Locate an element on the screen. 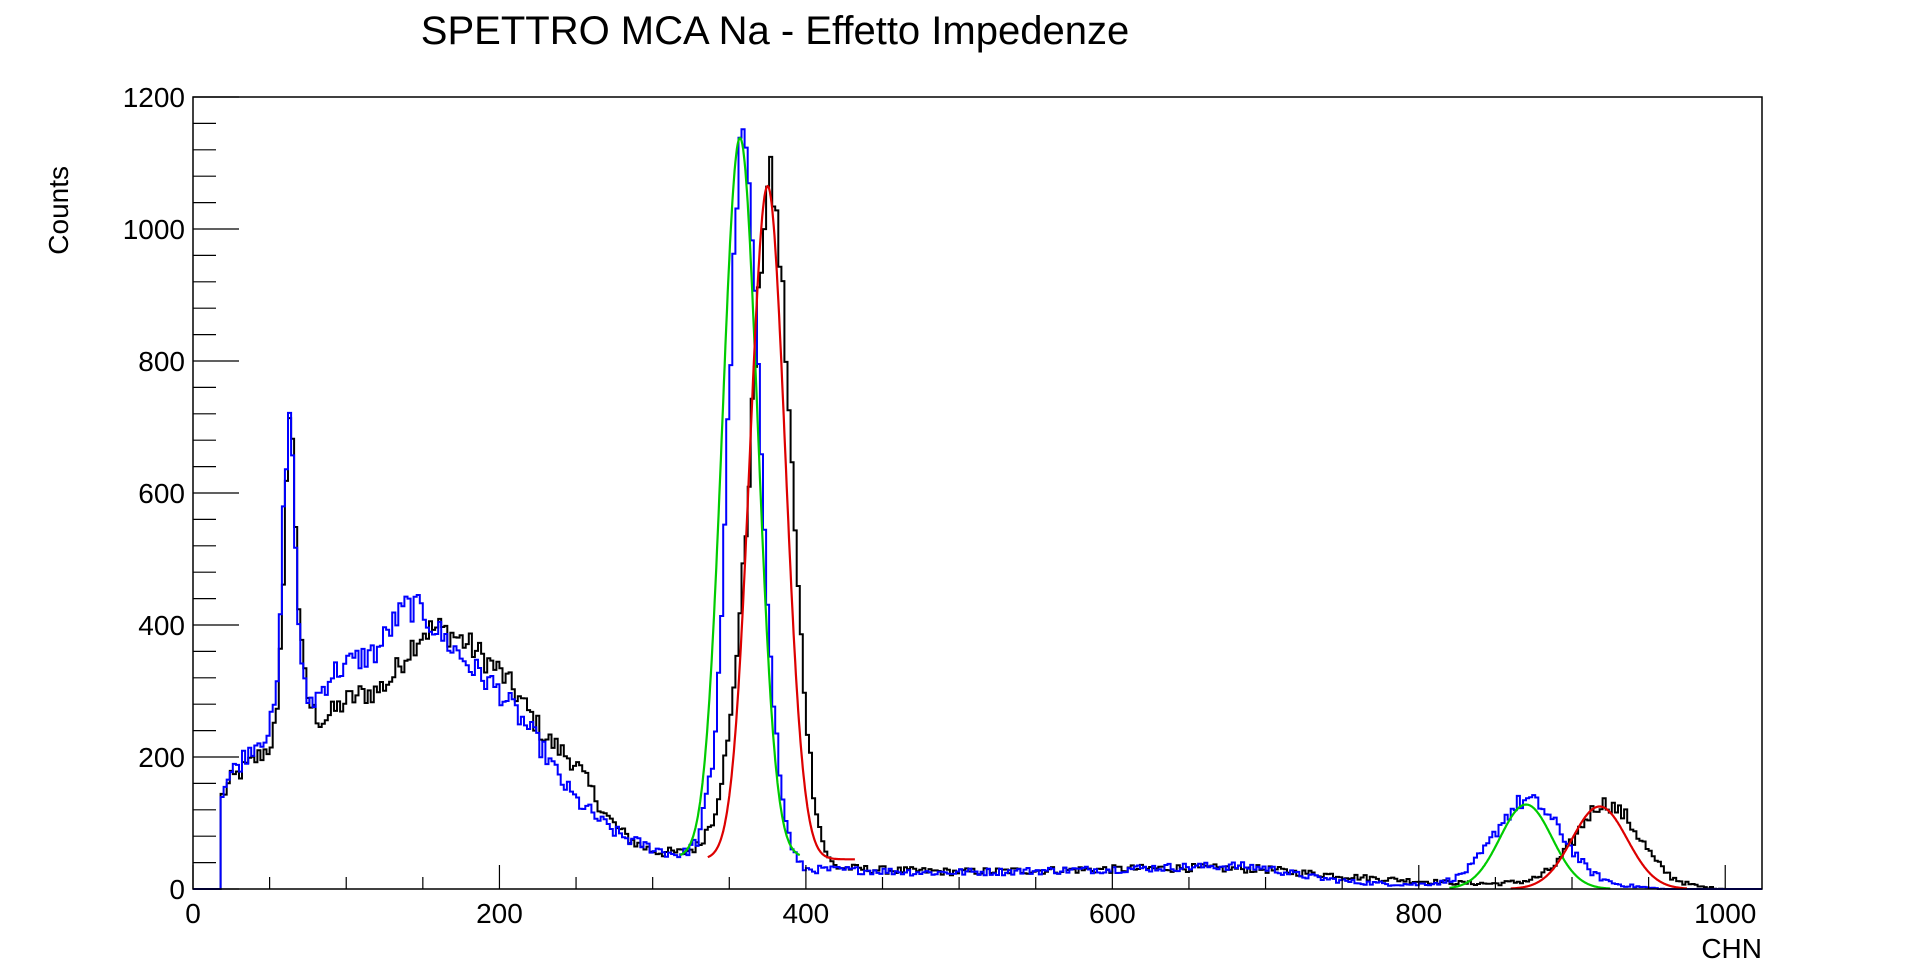 The image size is (1918, 975). chart-title: SPETTRO MCA Na - Effetto Impedenze is located at coordinates (775, 31).